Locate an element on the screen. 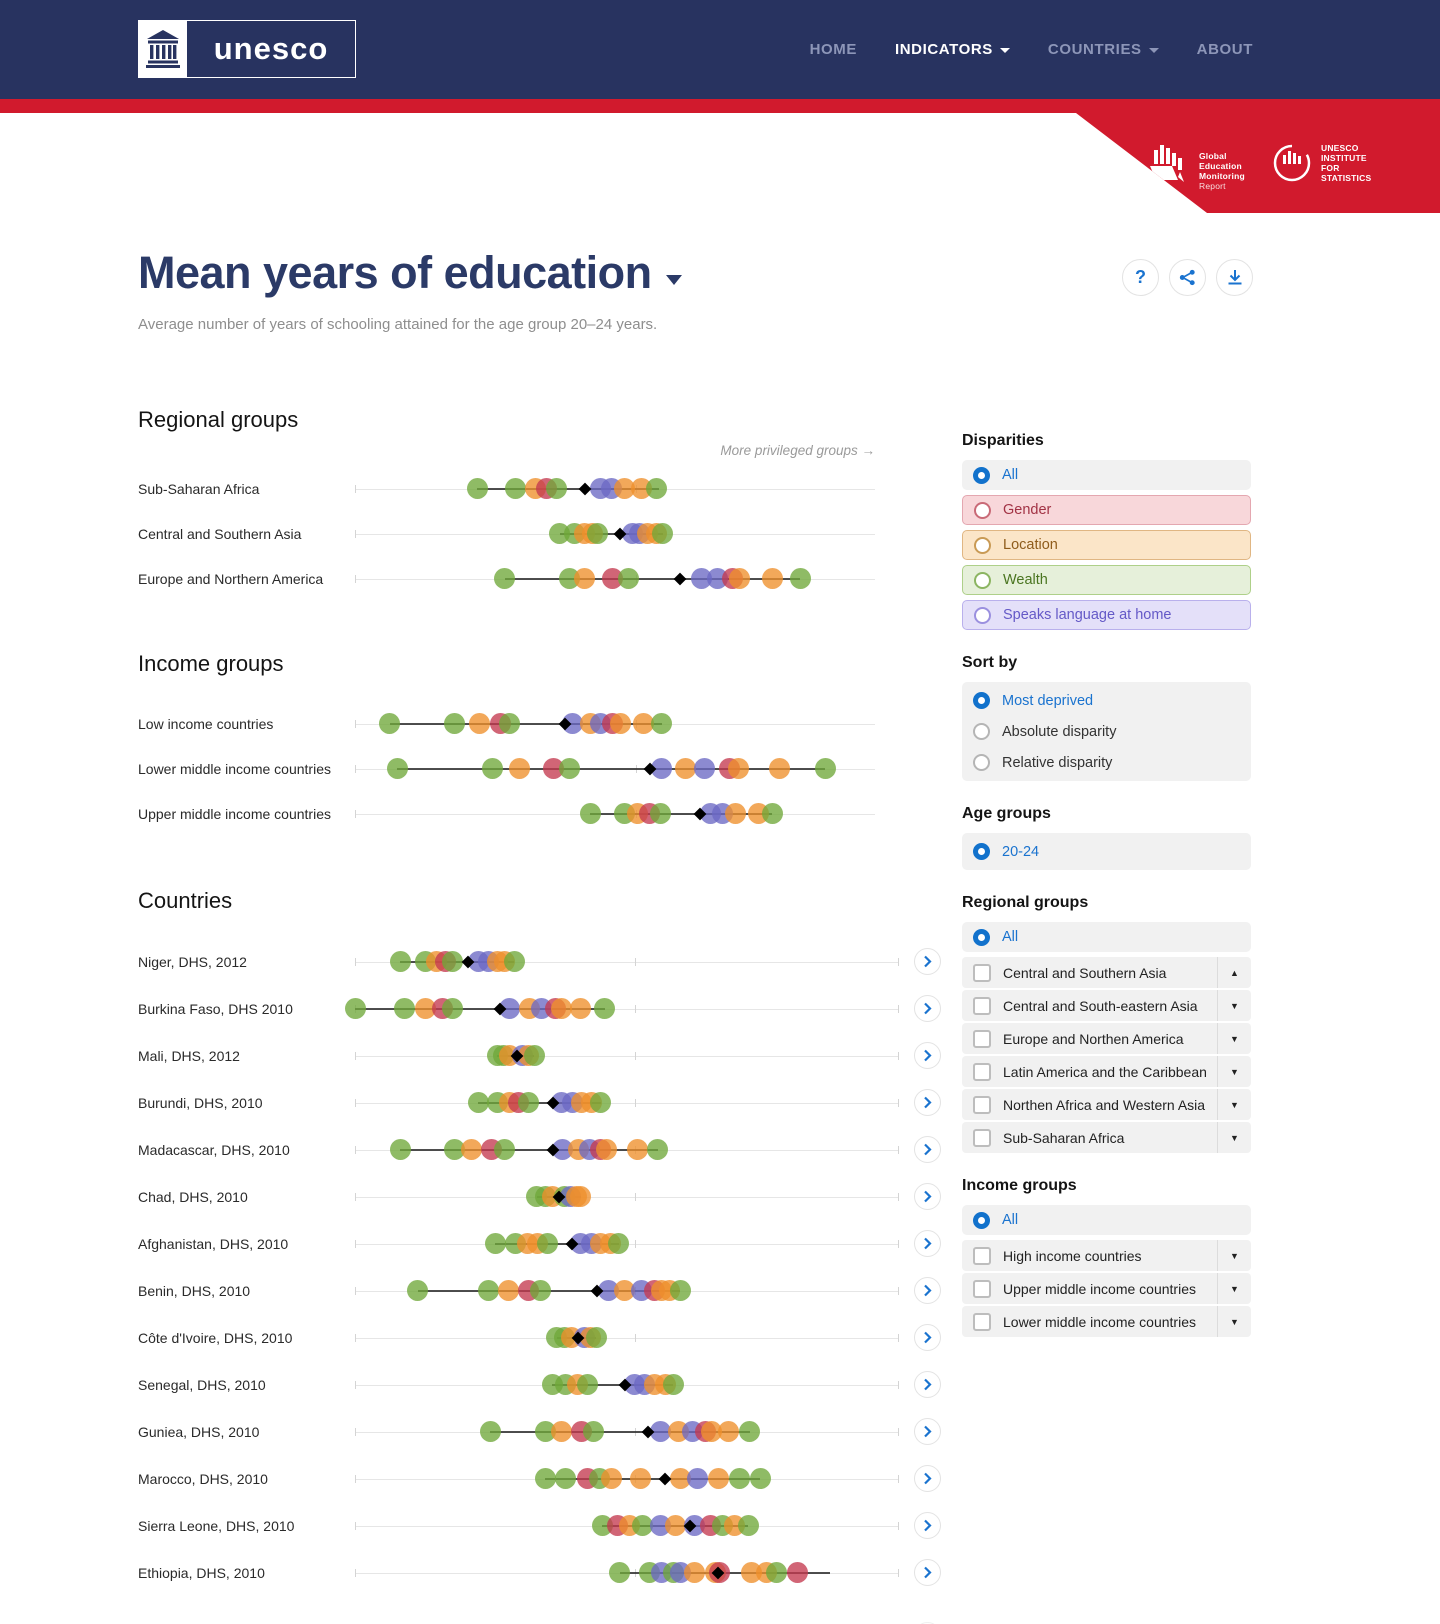 The image size is (1440, 1624). download-button is located at coordinates (1234, 277).